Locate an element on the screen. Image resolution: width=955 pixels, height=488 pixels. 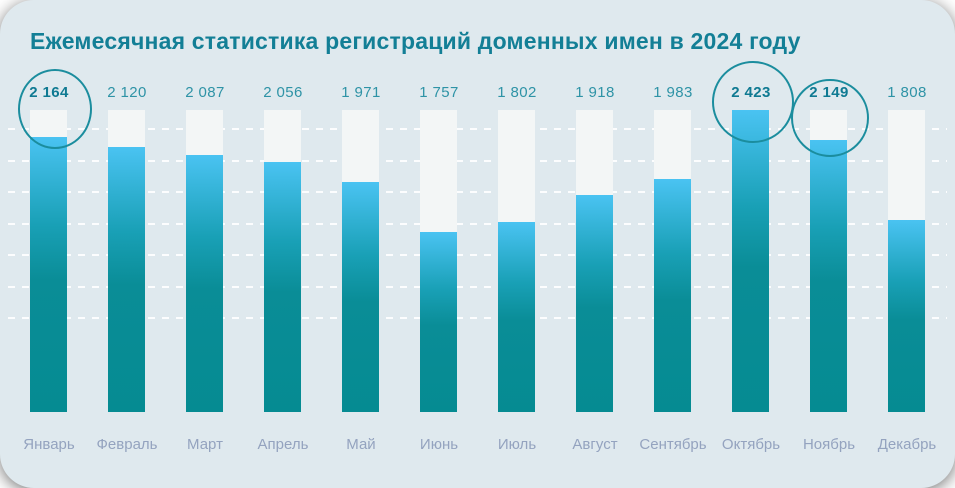
month-label: Май is located at coordinates (361, 444).